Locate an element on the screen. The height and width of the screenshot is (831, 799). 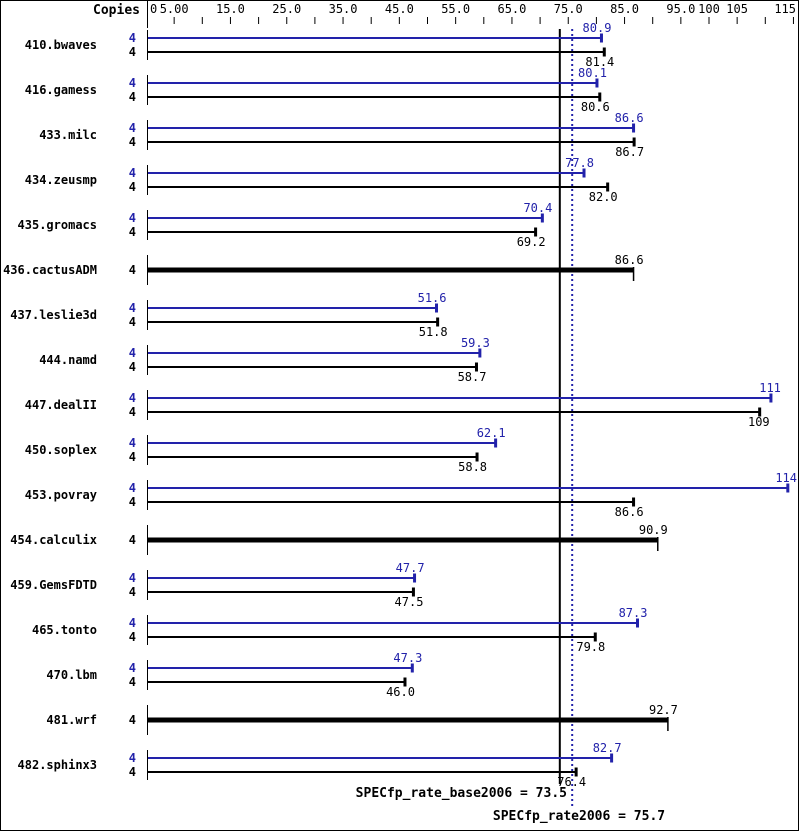
axis-tick-label-5: 5.00 is located at coordinates (174, 9).